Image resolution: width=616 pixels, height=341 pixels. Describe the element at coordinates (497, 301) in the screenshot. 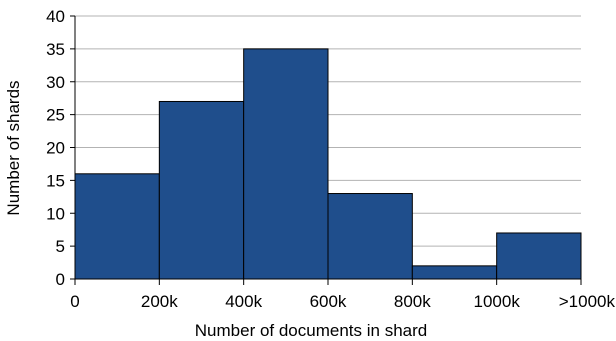

I see `x-tick-label-5: 1000k` at that location.